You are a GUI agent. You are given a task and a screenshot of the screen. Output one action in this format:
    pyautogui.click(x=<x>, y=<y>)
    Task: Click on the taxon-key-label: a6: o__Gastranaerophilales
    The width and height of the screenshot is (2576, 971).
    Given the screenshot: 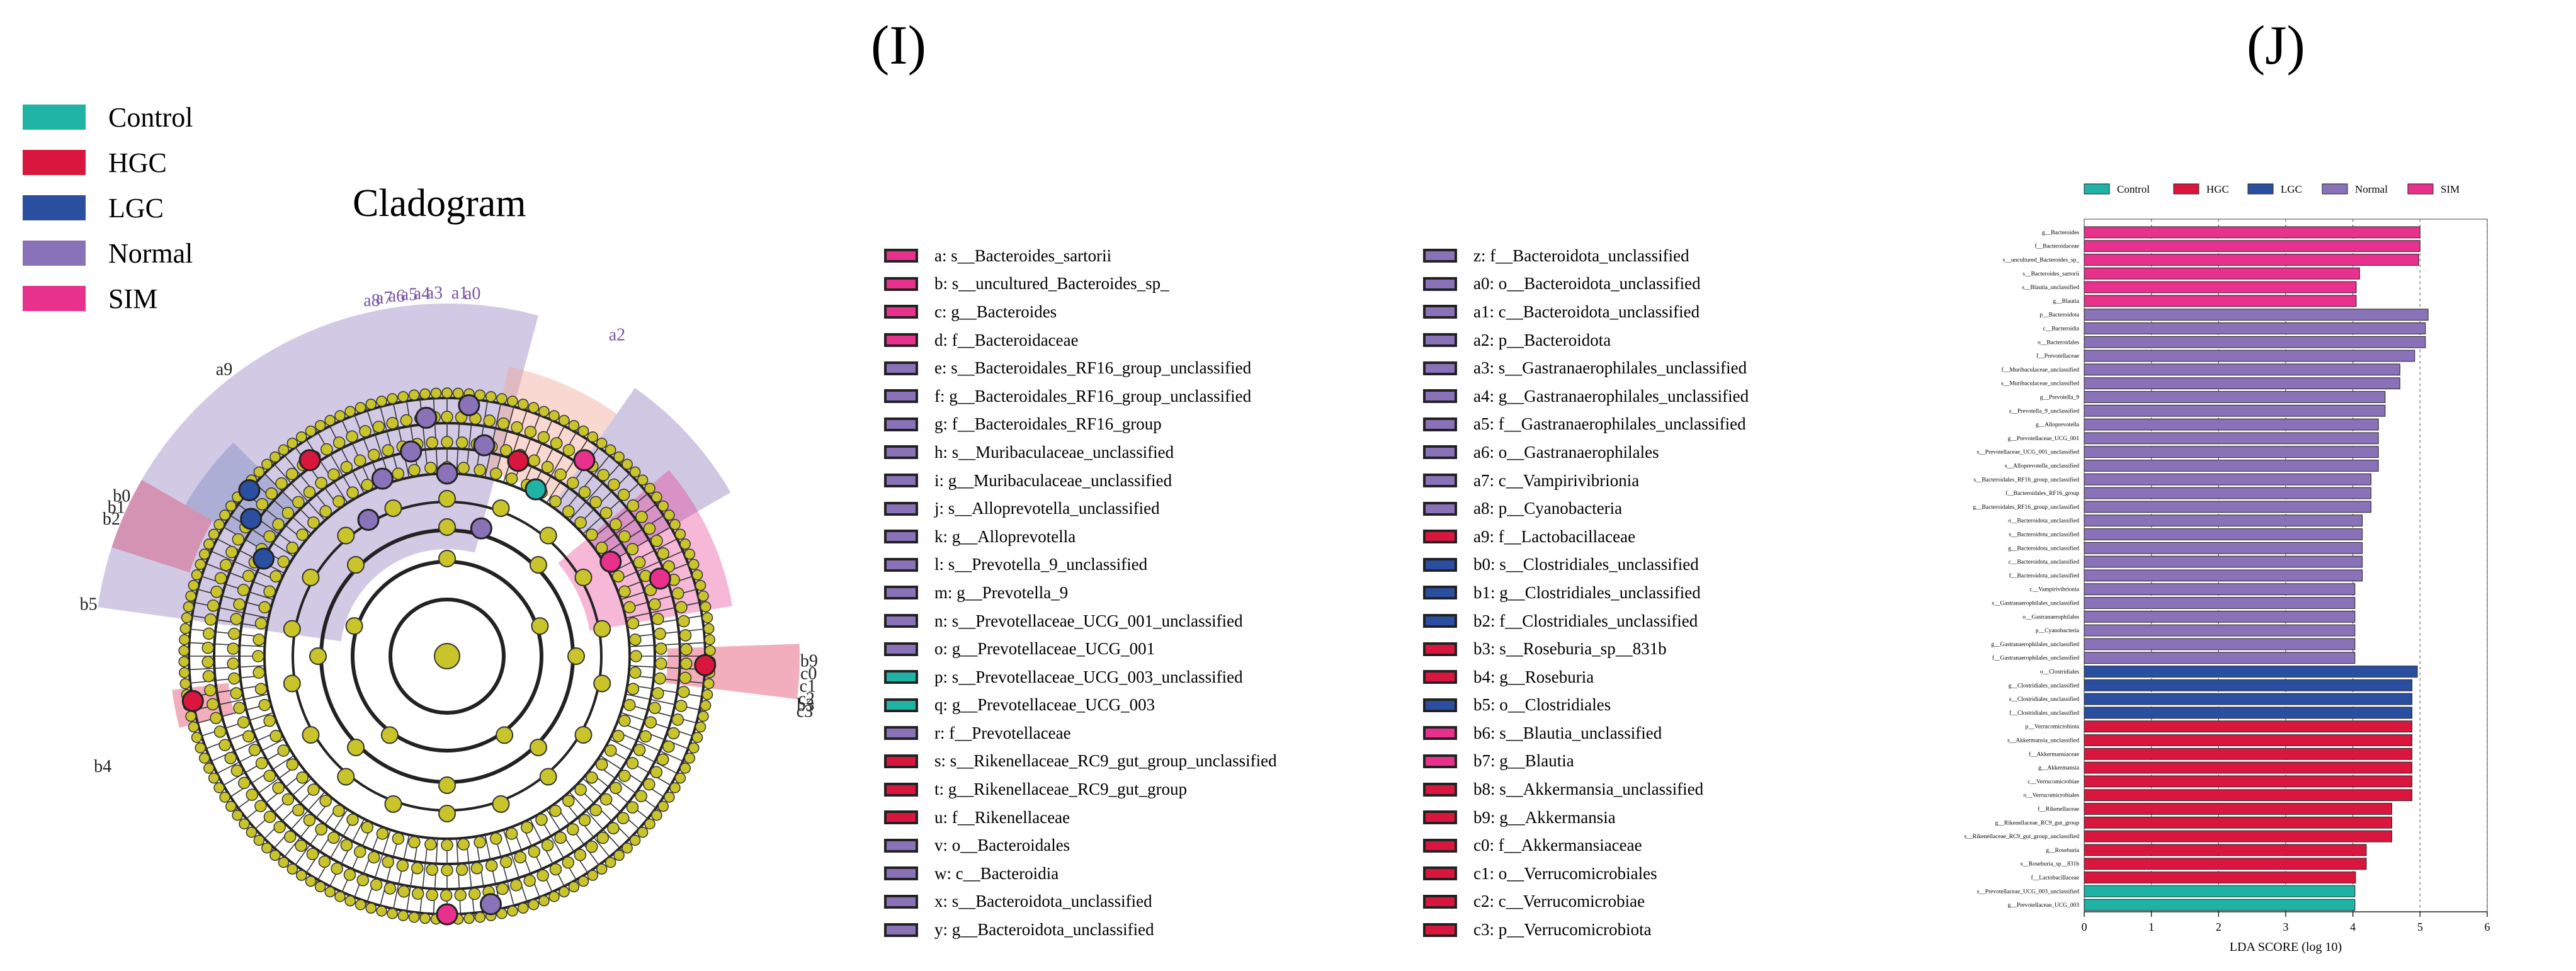 What is the action you would take?
    pyautogui.click(x=1566, y=452)
    